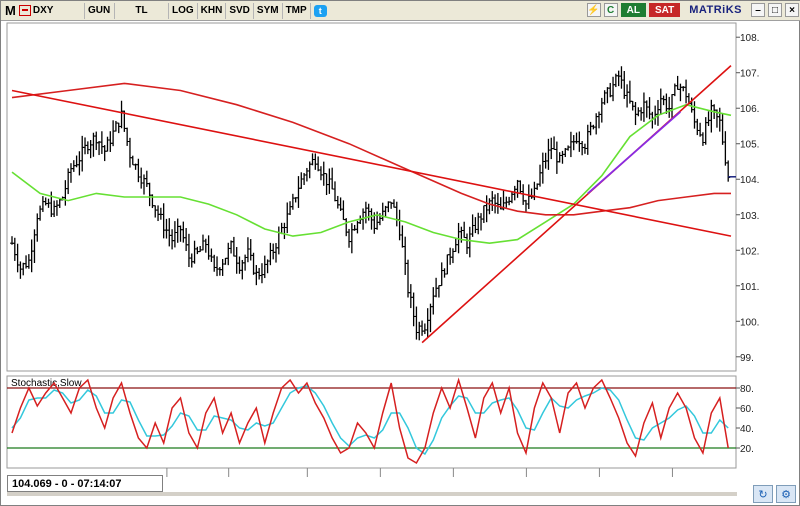 The height and width of the screenshot is (506, 800). What do you see at coordinates (749, 216) in the screenshot?
I see `price-y-tick-label: 103.` at bounding box center [749, 216].